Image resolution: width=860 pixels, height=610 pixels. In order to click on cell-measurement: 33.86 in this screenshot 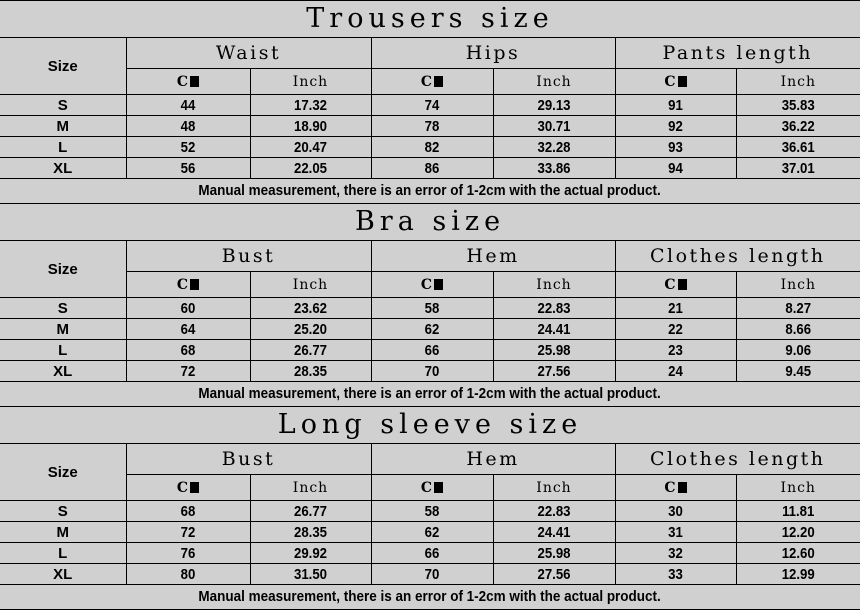, I will do `click(554, 168)`.